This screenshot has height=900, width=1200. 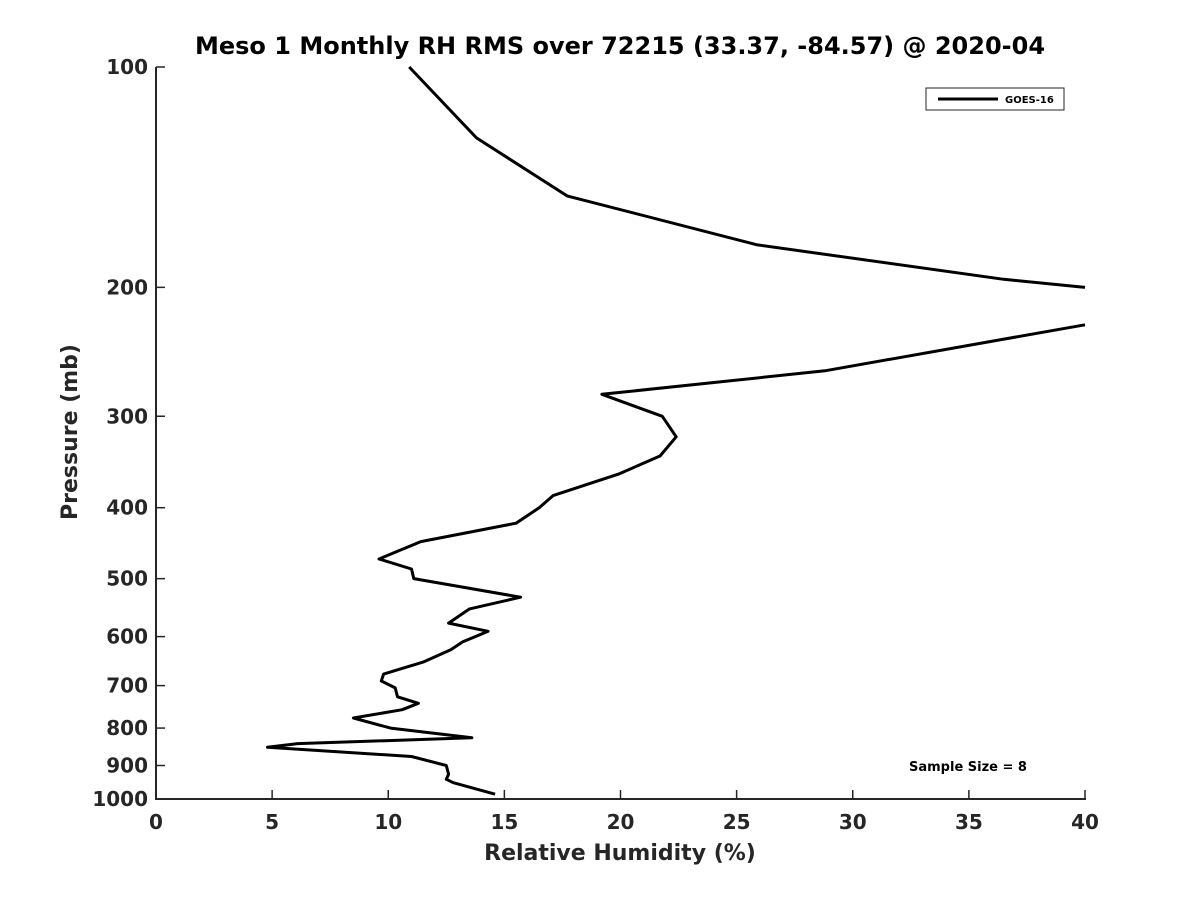 What do you see at coordinates (1085, 822) in the screenshot?
I see `x-tick-label: 40` at bounding box center [1085, 822].